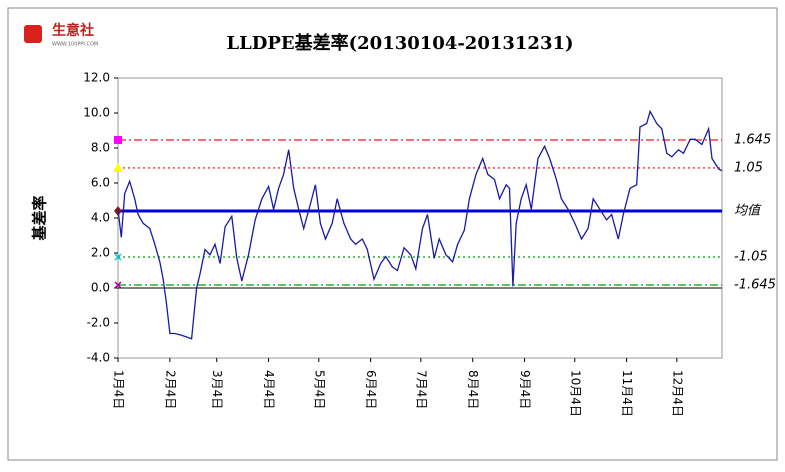 The width and height of the screenshot is (785, 472). Describe the element at coordinates (100, 253) in the screenshot. I see `y-tick-label: 2.0` at that location.